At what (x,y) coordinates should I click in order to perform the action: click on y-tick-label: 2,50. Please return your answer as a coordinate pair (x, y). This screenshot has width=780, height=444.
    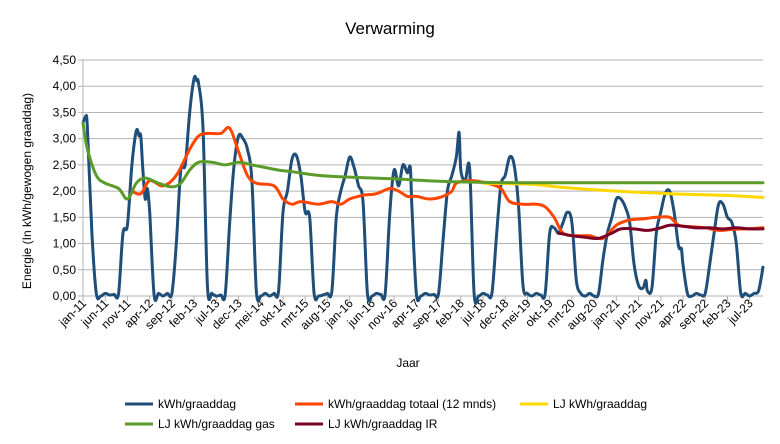
    Looking at the image, I should click on (65, 165).